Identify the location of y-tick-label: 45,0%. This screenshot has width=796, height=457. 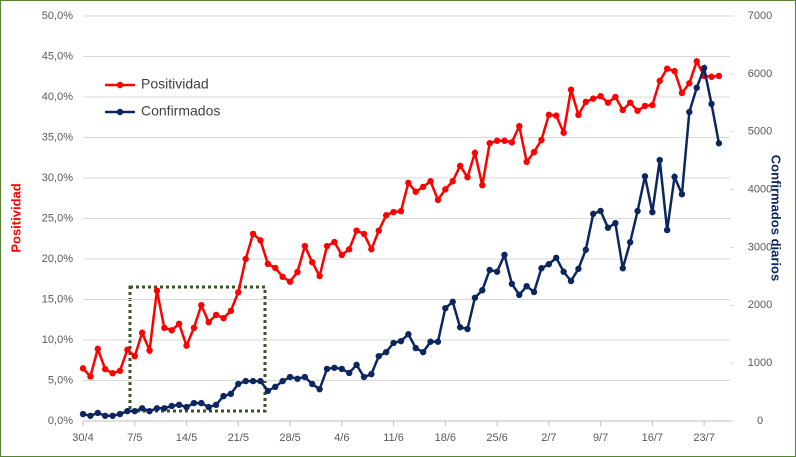
(57, 56).